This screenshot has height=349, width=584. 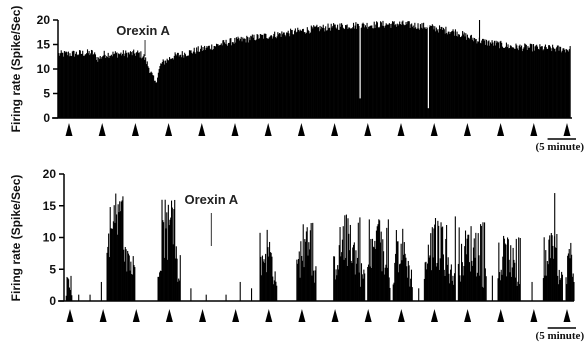 What do you see at coordinates (52, 301) in the screenshot?
I see `b-y-tick-label-0: 0` at bounding box center [52, 301].